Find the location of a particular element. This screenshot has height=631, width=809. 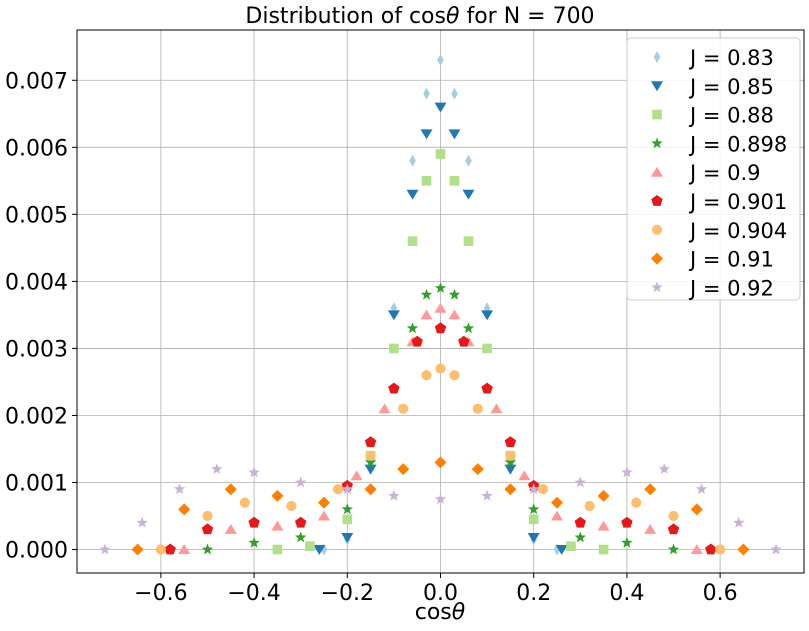

x-tick-label: 0.0 is located at coordinates (440, 593).